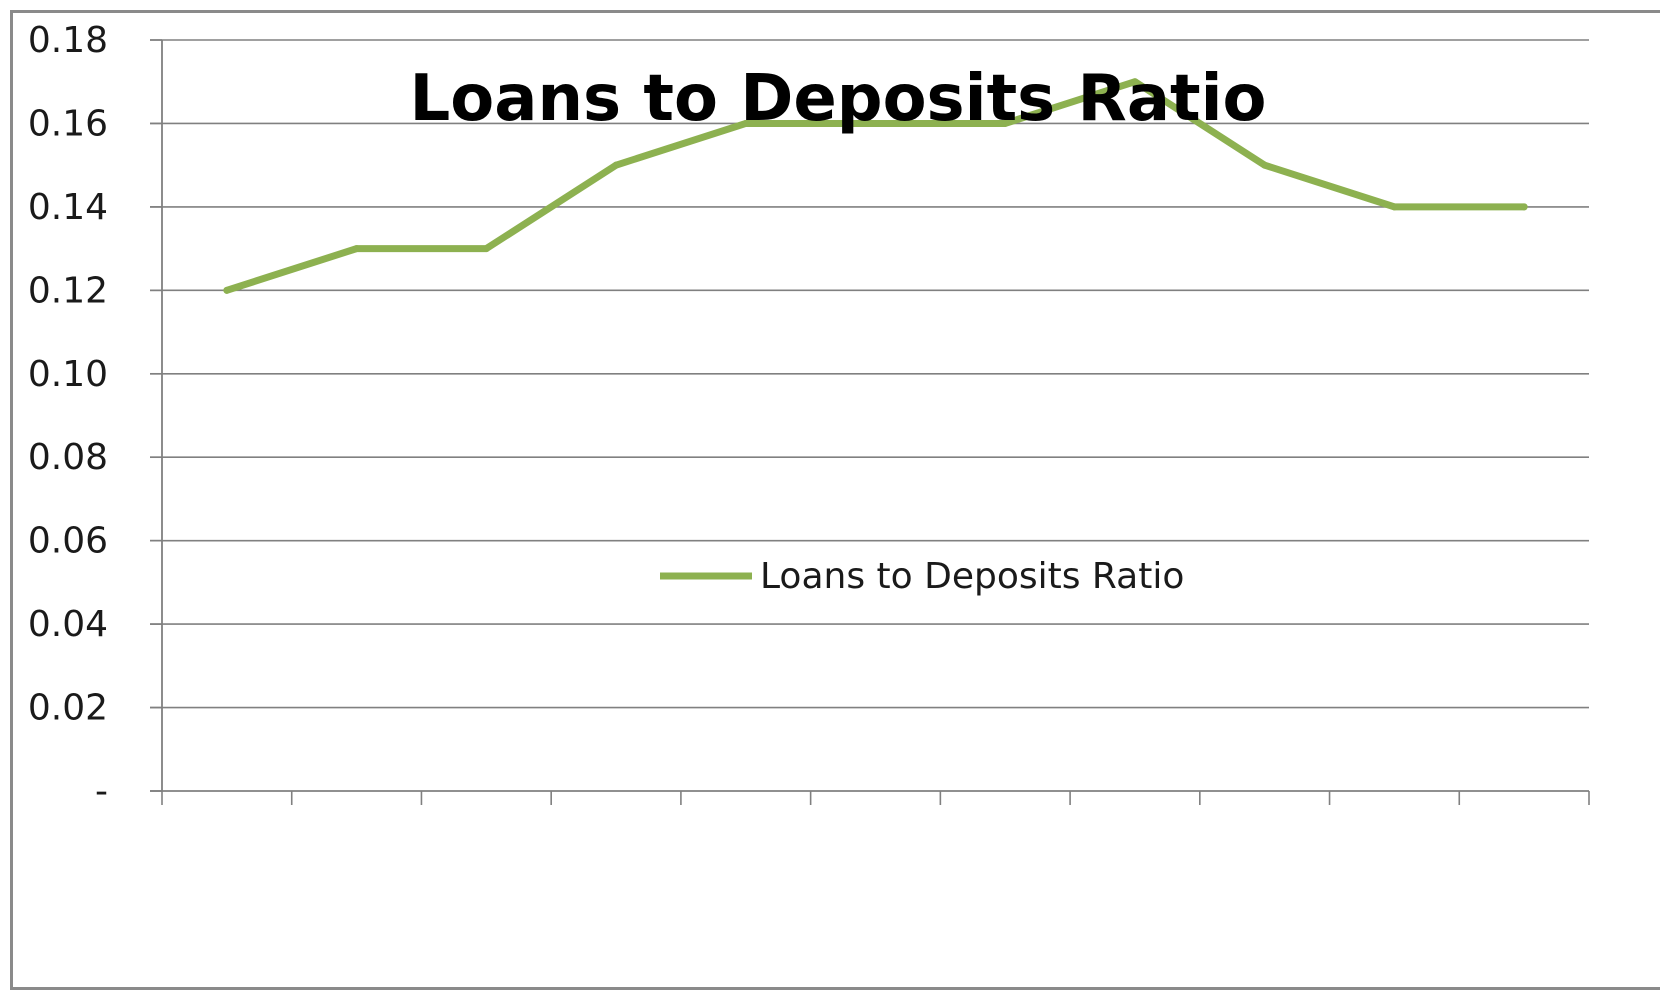 This screenshot has height=990, width=1660. Describe the element at coordinates (101, 791) in the screenshot. I see `y-tick-label: -` at that location.